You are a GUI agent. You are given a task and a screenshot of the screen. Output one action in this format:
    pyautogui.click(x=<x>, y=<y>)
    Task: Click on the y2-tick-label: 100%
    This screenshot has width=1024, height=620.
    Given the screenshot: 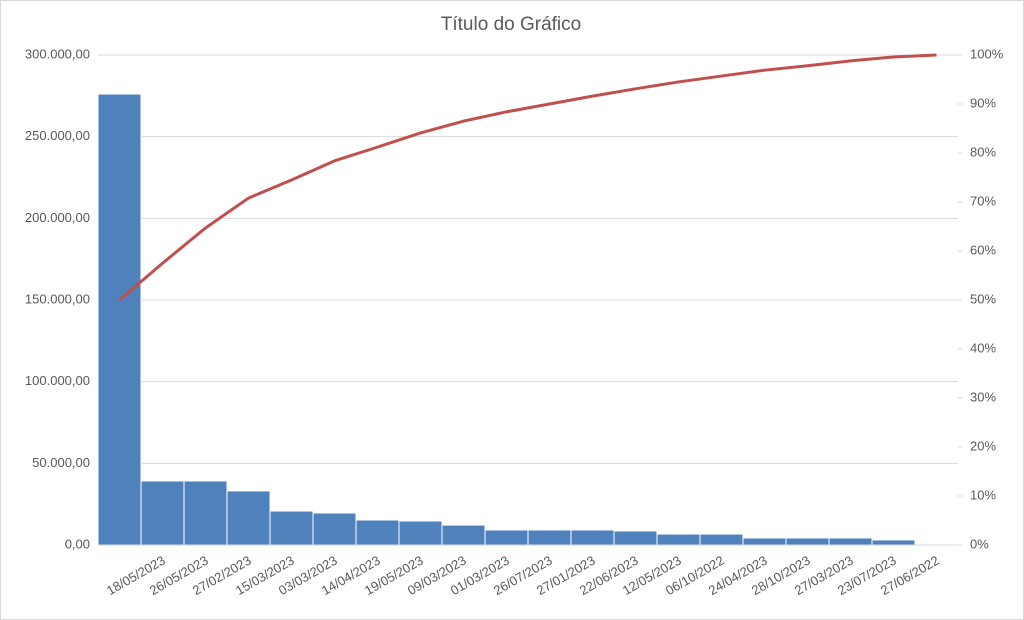 What is the action you would take?
    pyautogui.click(x=987, y=53)
    